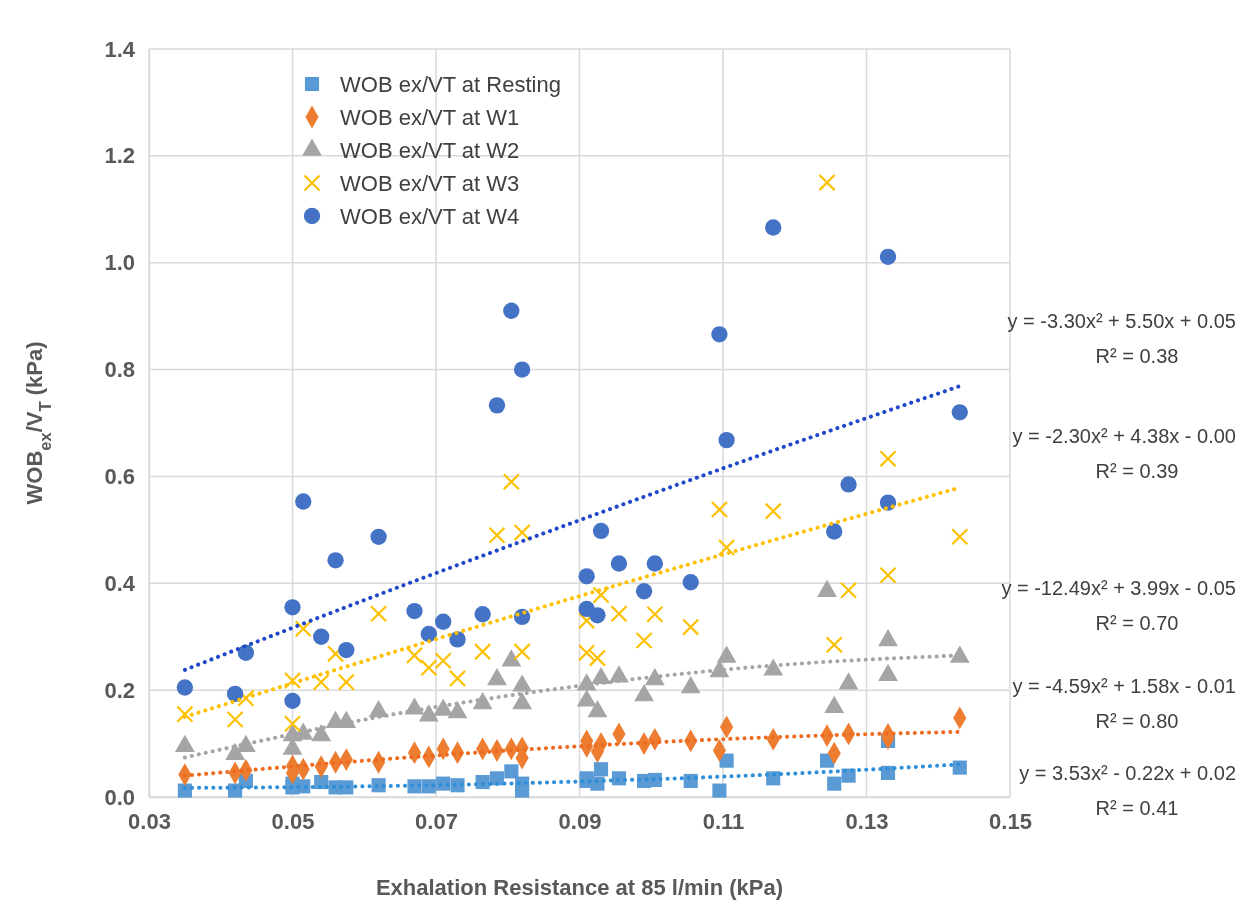 This screenshot has width=1252, height=914. I want to click on x-tick-label: 0.13, so click(867, 821).